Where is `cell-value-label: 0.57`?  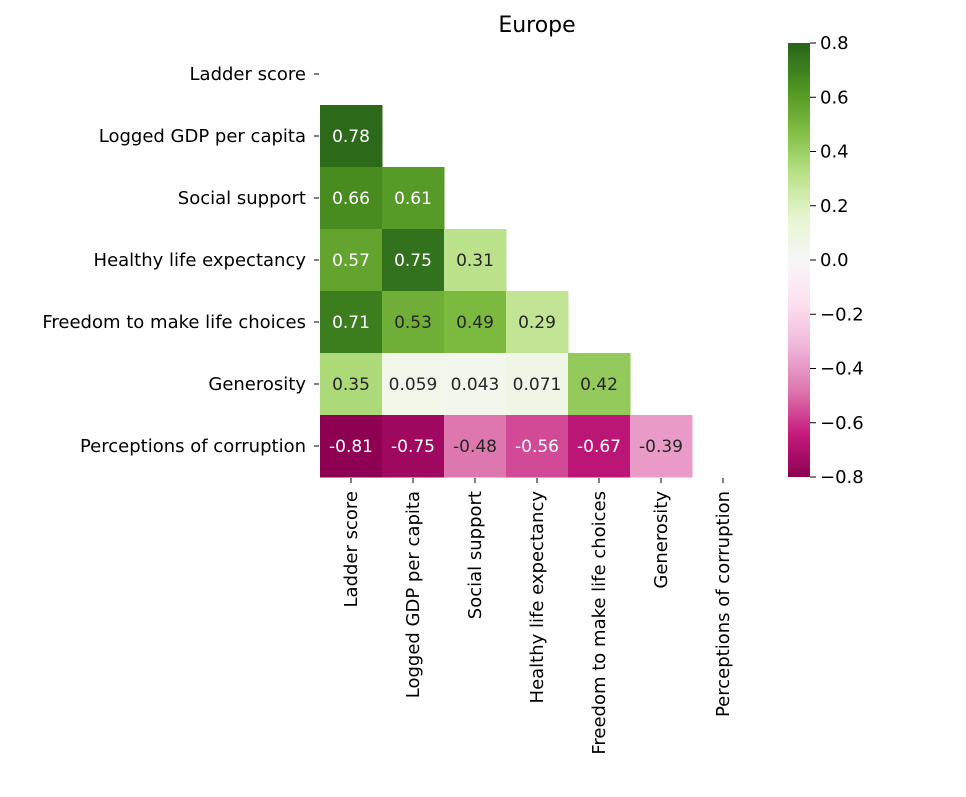 cell-value-label: 0.57 is located at coordinates (351, 261).